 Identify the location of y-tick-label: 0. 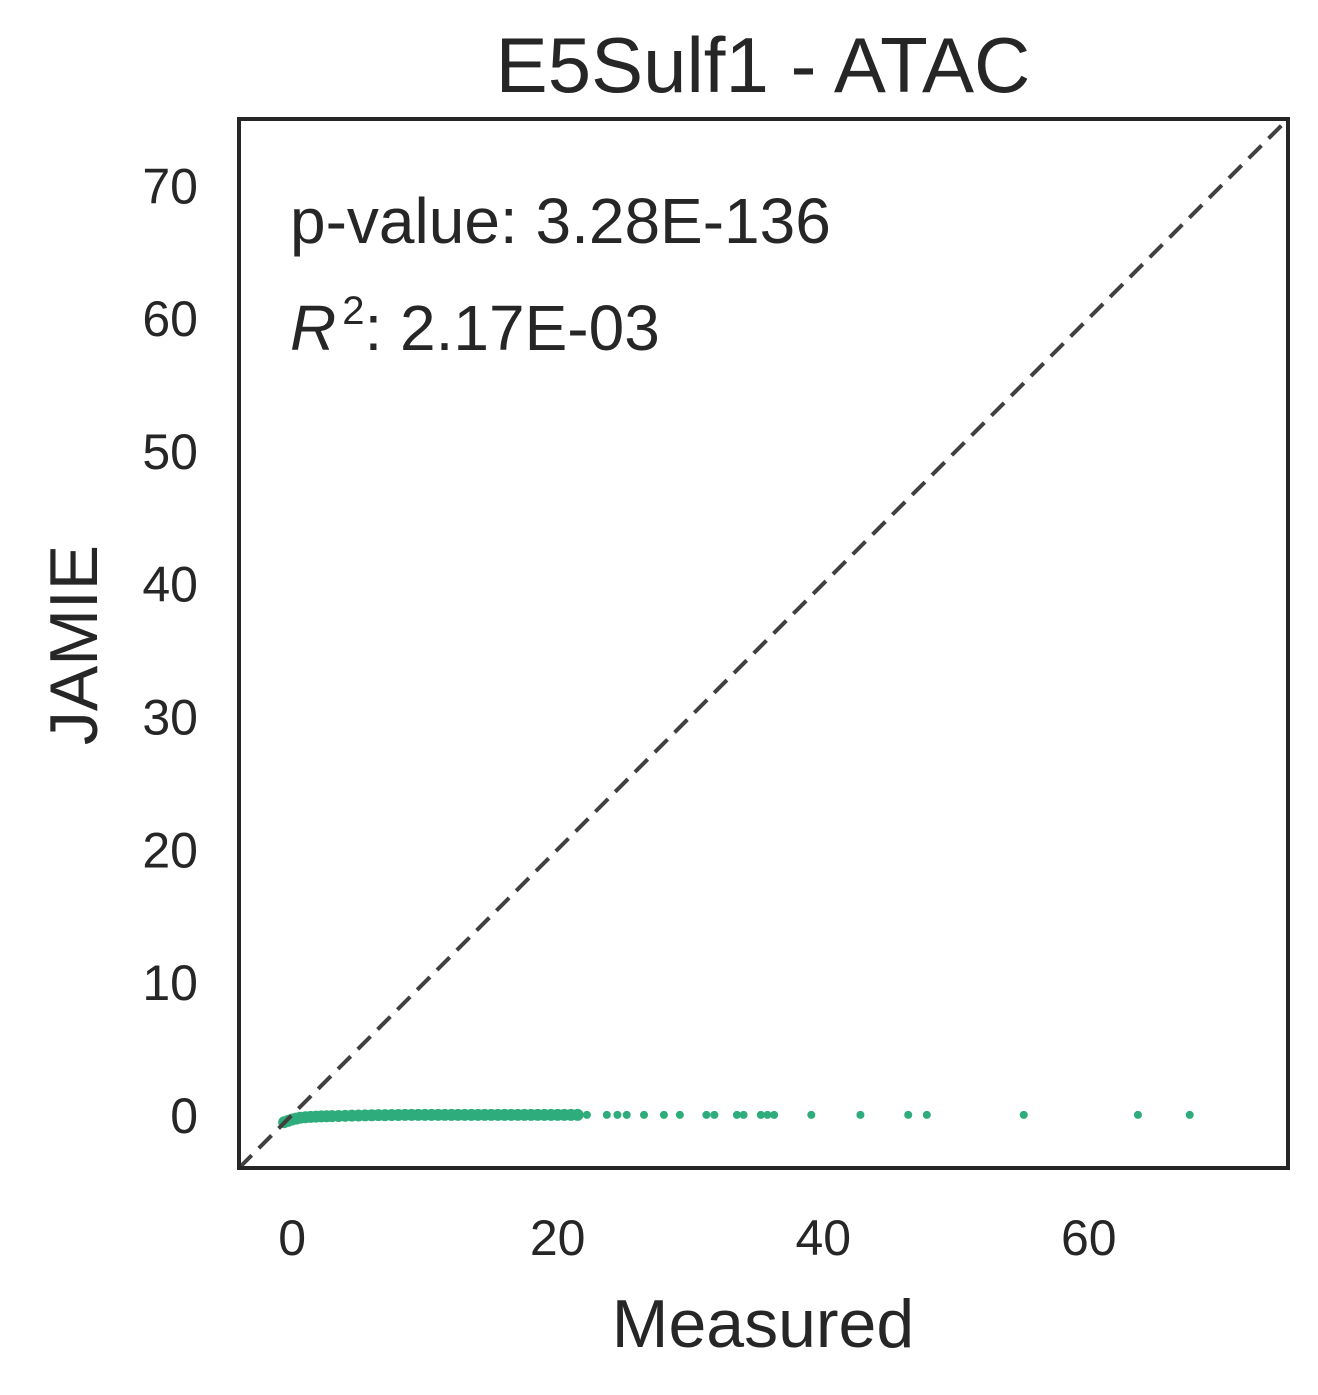
(184, 1116).